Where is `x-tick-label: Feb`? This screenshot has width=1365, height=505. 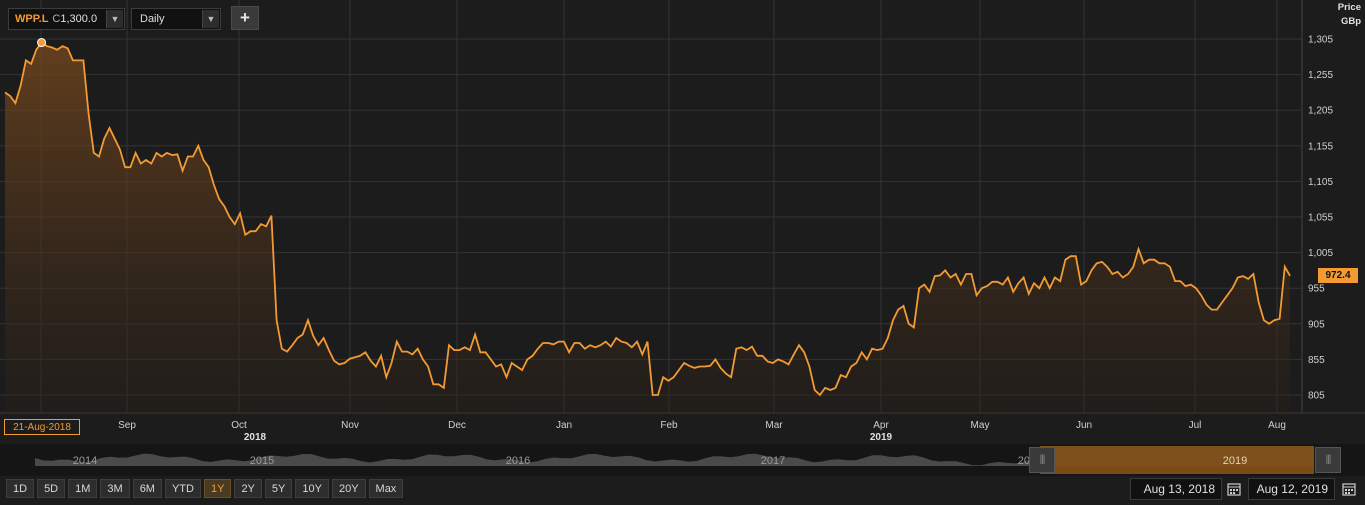
x-tick-label: Feb is located at coordinates (669, 425).